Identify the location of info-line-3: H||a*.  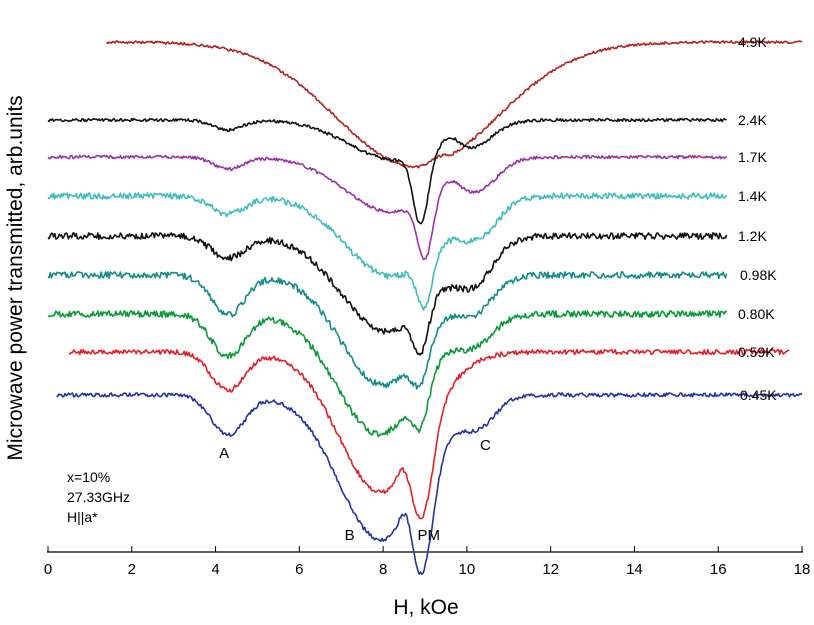
(82, 517).